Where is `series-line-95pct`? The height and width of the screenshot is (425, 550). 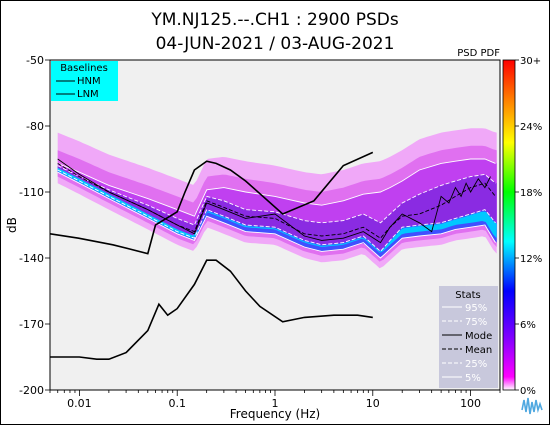 series-line-95pct is located at coordinates (276, 187).